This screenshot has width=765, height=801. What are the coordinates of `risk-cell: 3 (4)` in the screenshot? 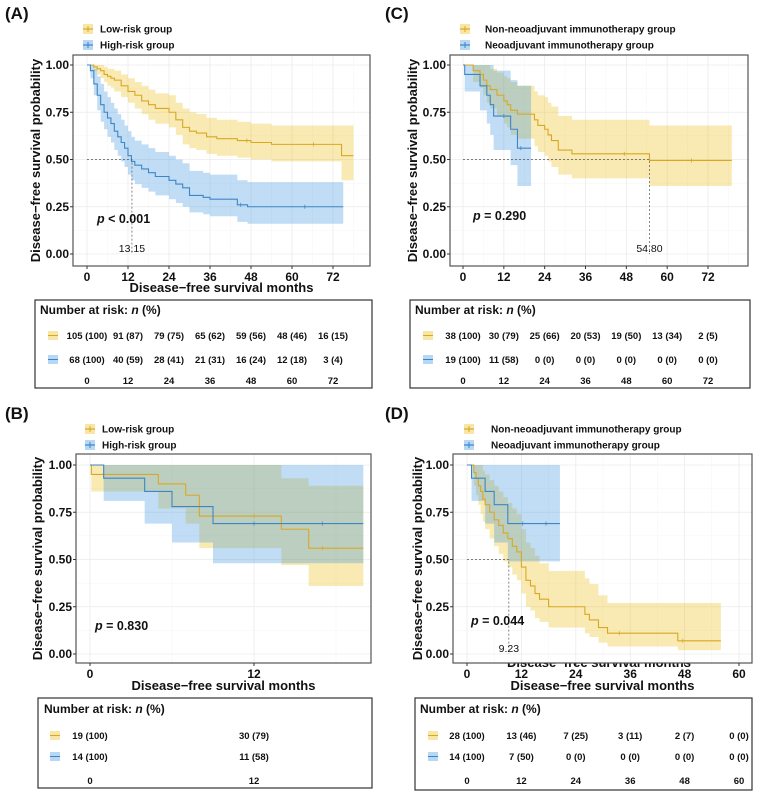 It's located at (333, 360).